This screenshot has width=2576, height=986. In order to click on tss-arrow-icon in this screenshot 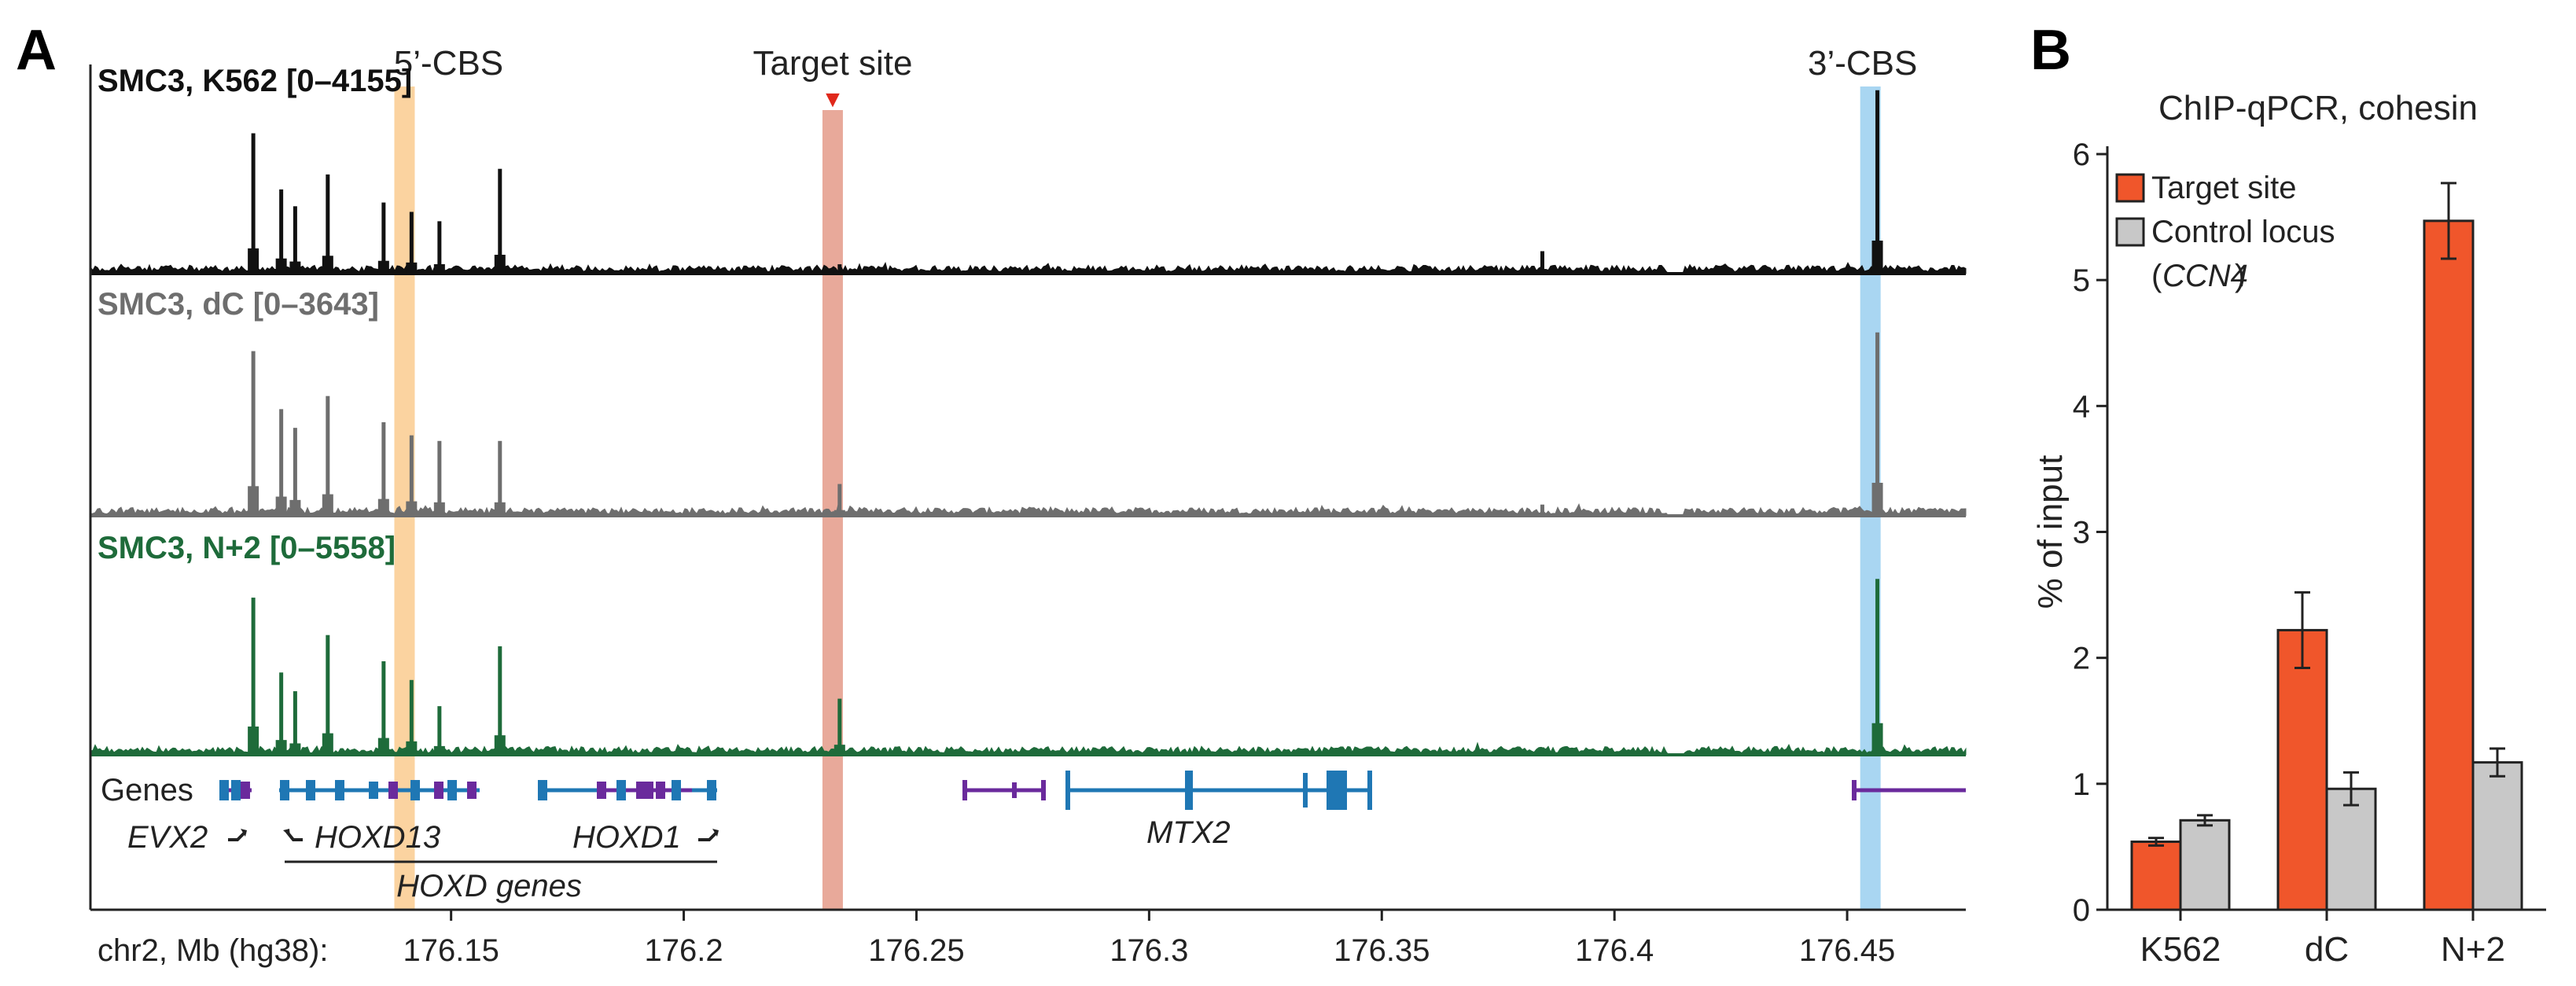, I will do `click(708, 835)`.